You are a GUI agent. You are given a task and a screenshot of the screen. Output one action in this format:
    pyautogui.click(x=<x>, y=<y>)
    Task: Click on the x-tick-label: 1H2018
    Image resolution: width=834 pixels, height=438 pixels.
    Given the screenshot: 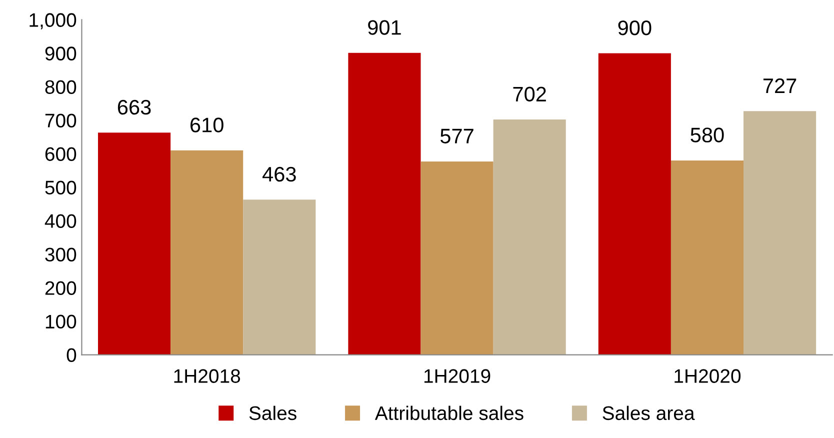 What is the action you would take?
    pyautogui.click(x=207, y=376)
    